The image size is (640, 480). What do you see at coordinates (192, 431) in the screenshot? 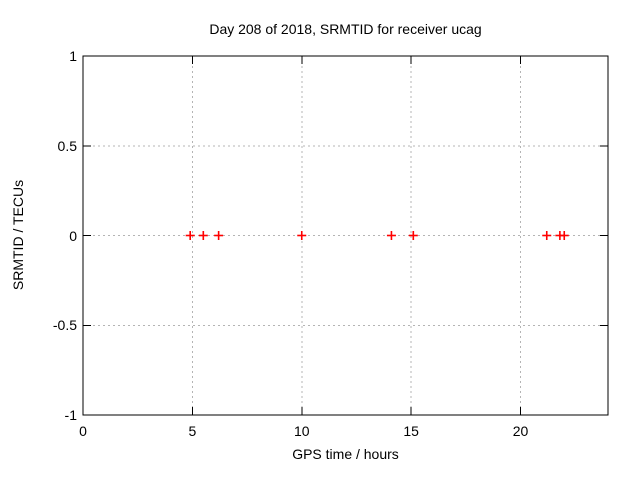
I see `x-tick-label: 5` at bounding box center [192, 431].